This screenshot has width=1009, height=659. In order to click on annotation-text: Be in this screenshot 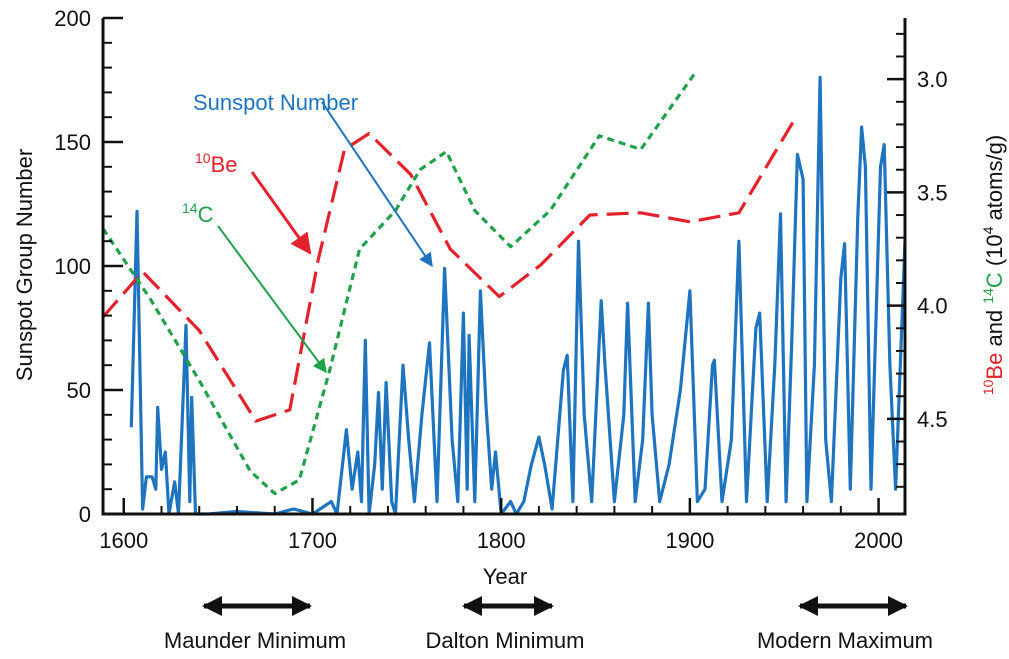, I will do `click(224, 164)`.